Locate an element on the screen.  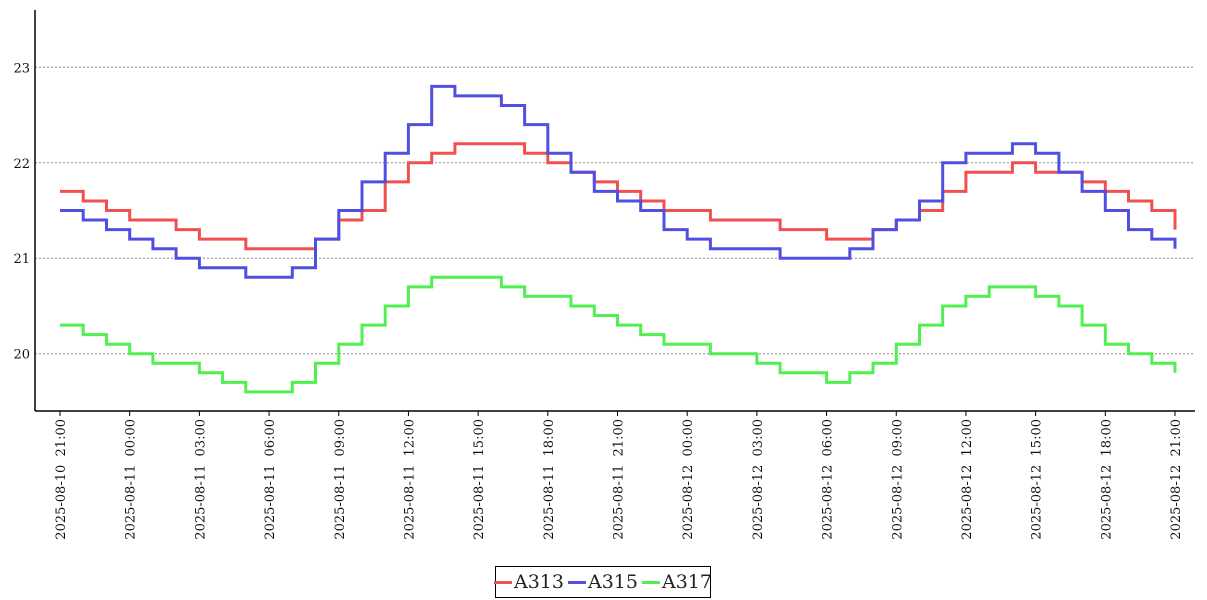
x-tick-label: 2025-08-11 06:00 is located at coordinates (270, 479).